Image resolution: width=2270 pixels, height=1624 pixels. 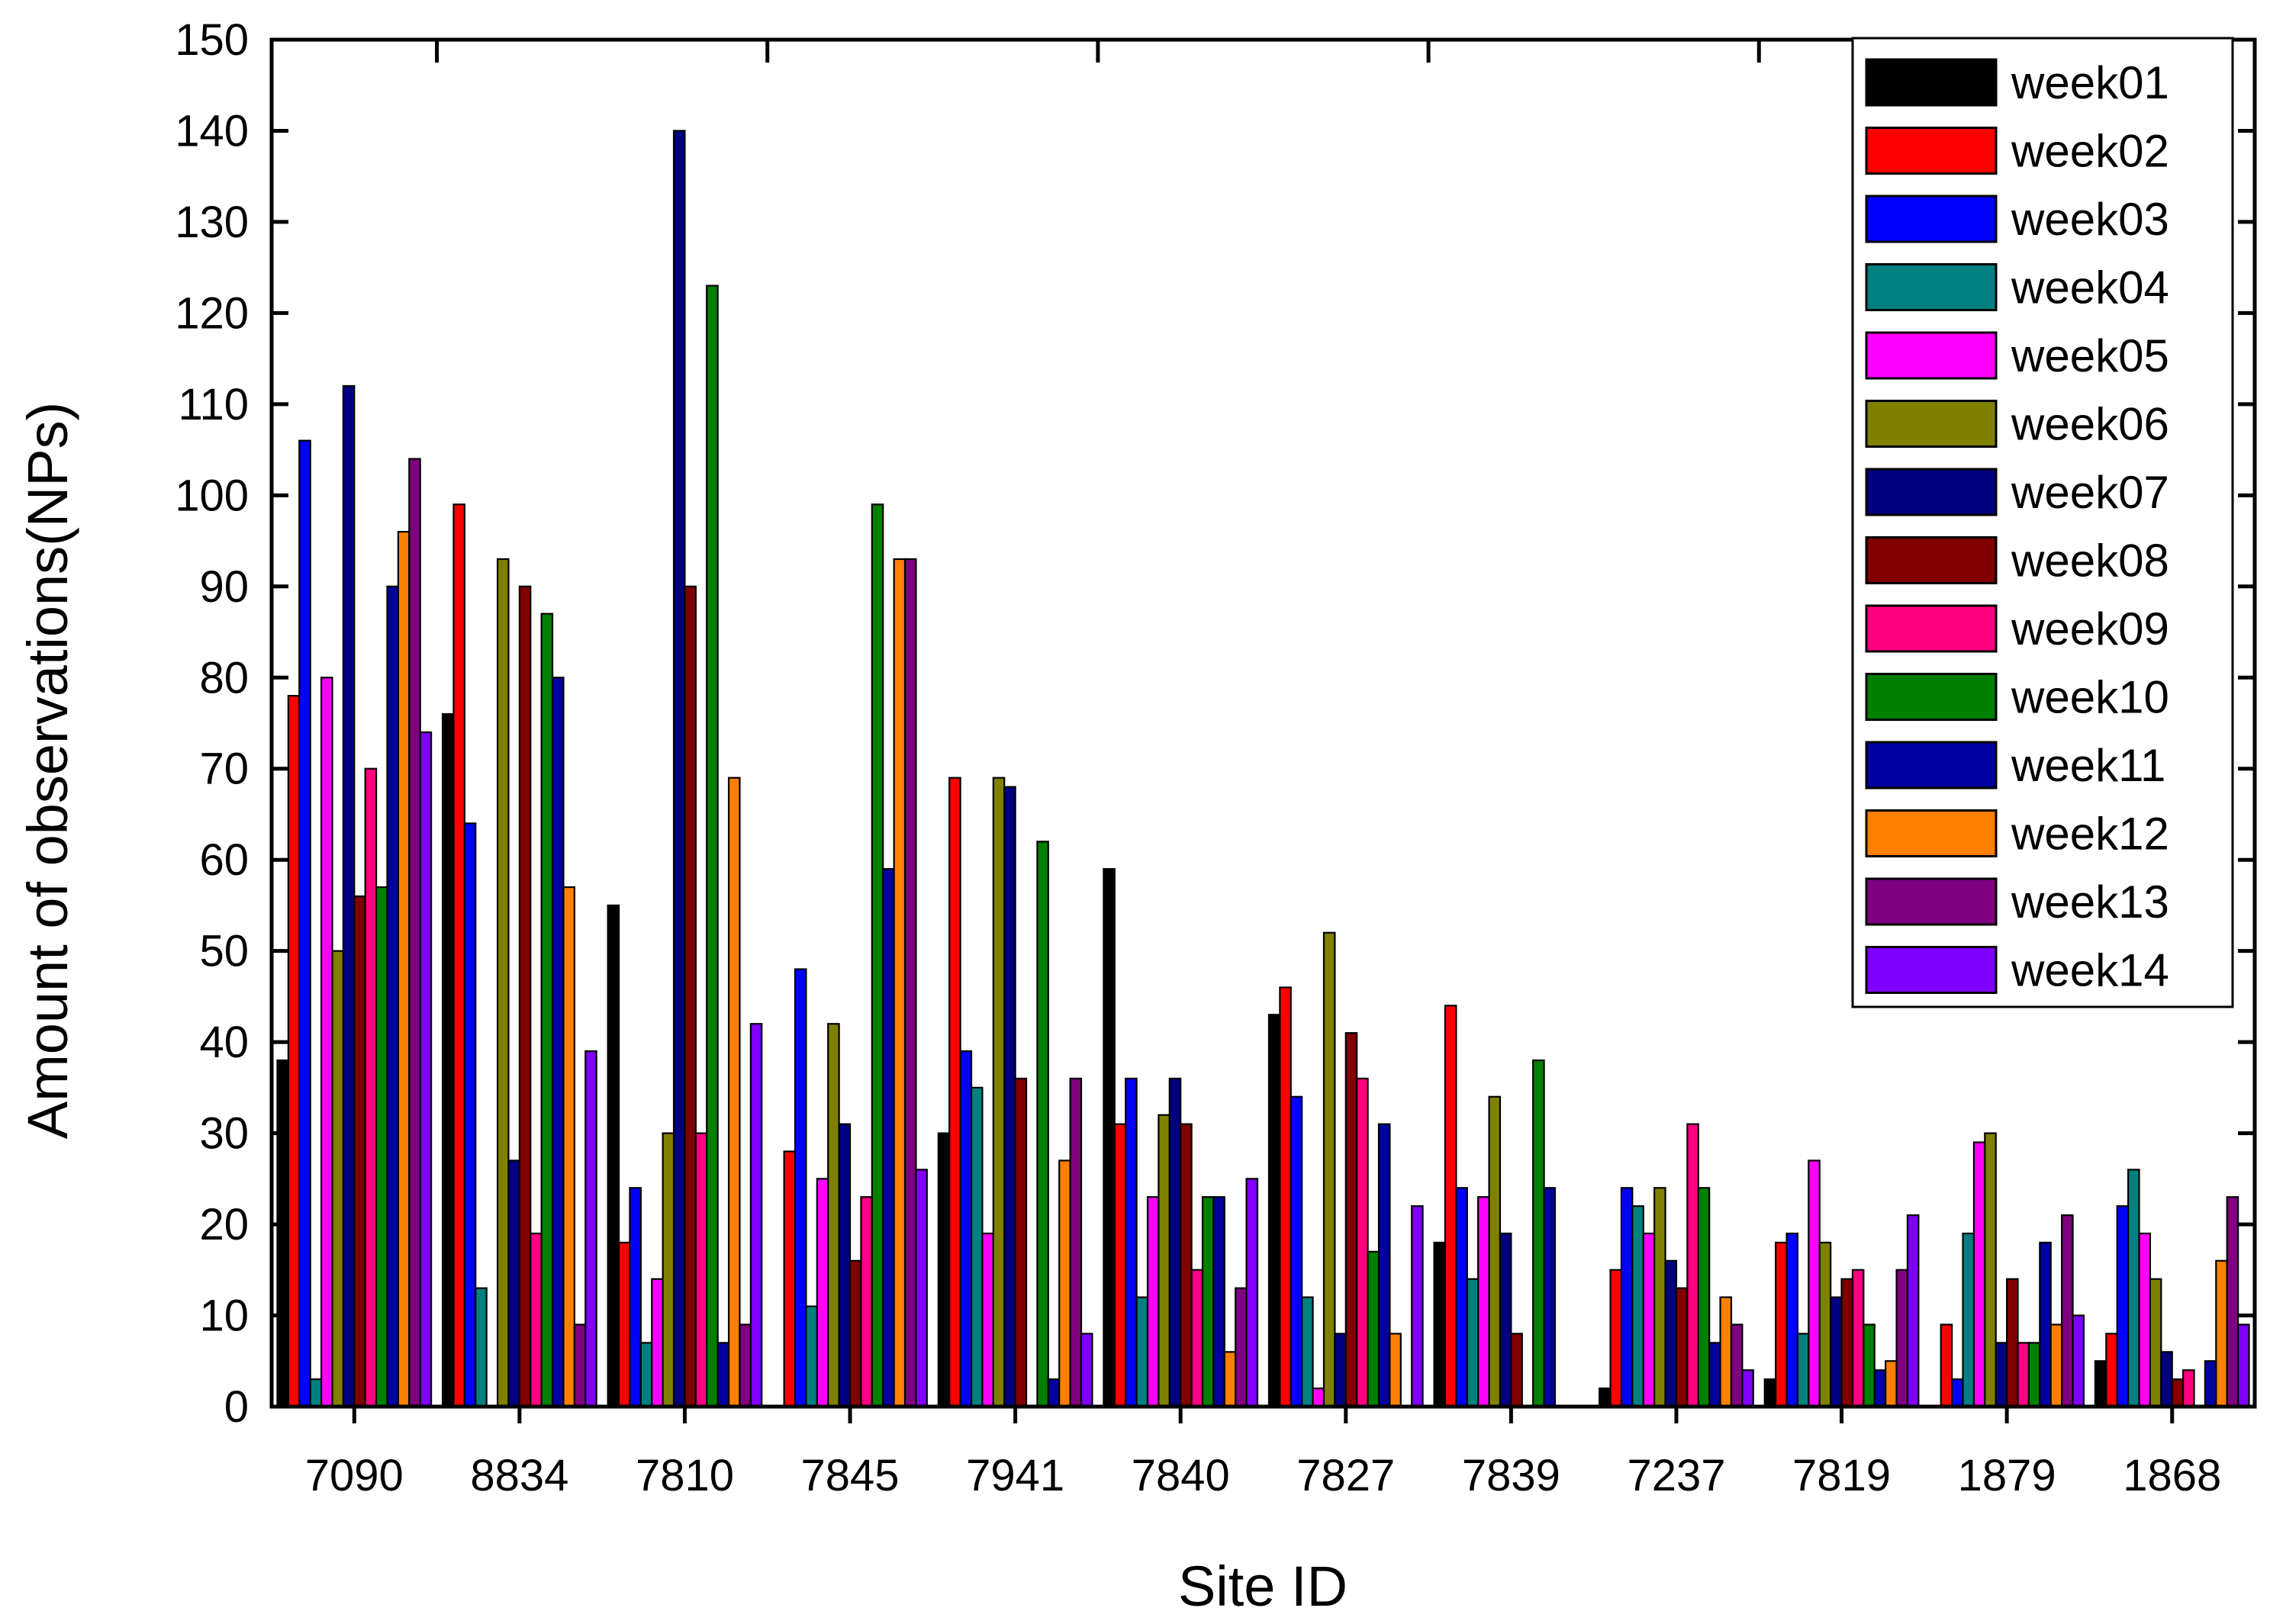 What do you see at coordinates (224, 951) in the screenshot?
I see `y-tick-label: 50` at bounding box center [224, 951].